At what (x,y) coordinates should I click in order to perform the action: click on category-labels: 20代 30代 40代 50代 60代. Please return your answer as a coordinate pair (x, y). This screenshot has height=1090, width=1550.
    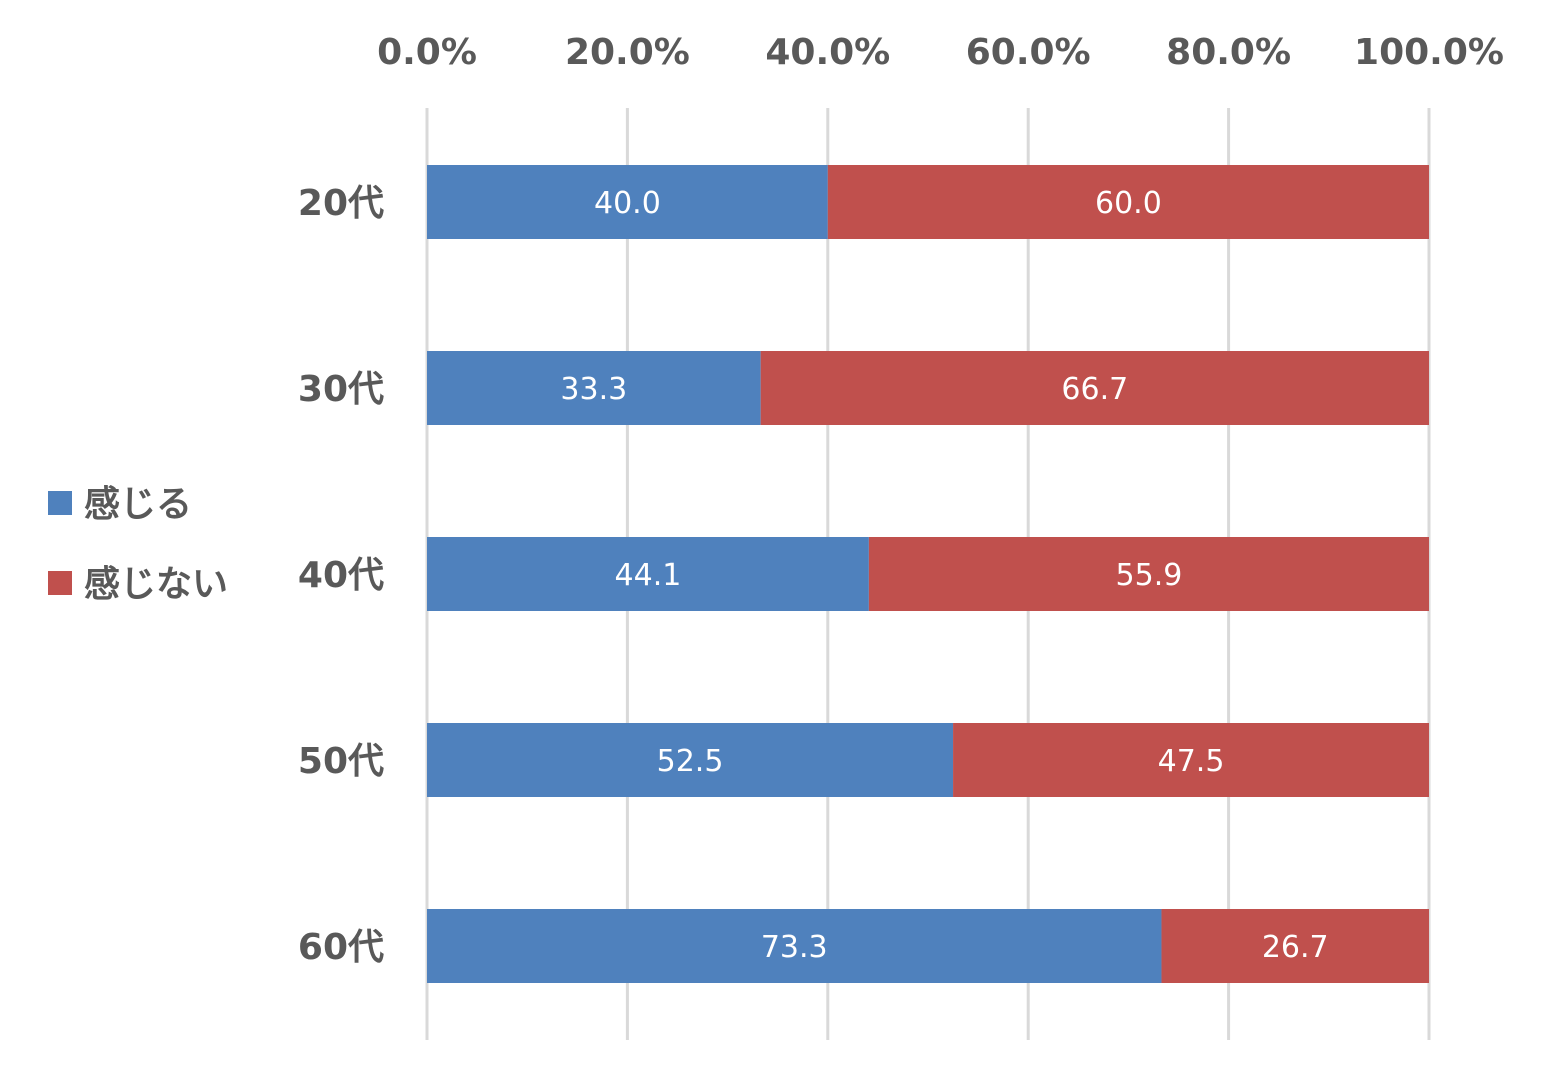
    Looking at the image, I should click on (341, 575).